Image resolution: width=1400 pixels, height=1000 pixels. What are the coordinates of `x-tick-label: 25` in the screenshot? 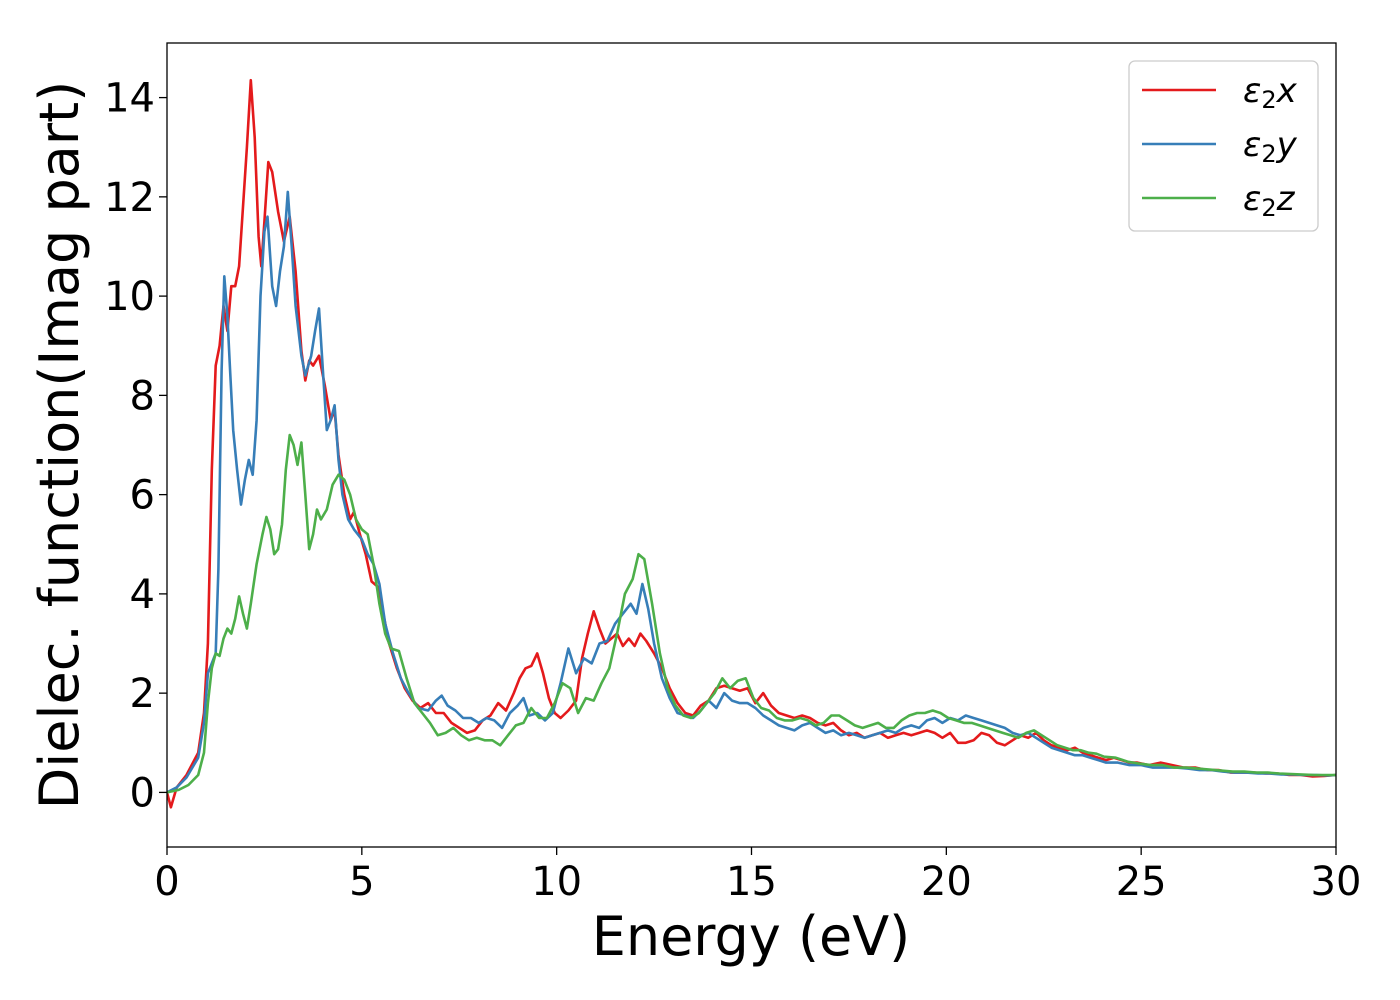 It's located at (1141, 882).